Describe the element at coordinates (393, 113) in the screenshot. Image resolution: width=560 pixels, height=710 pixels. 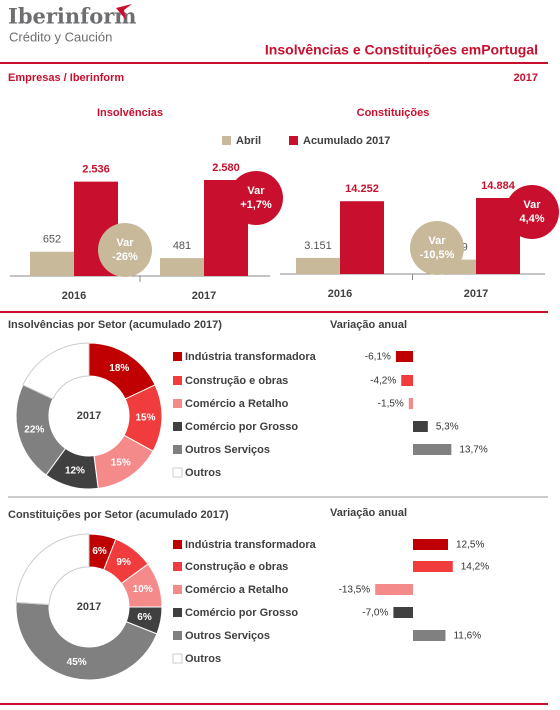
I see `chart-title: Constituições` at that location.